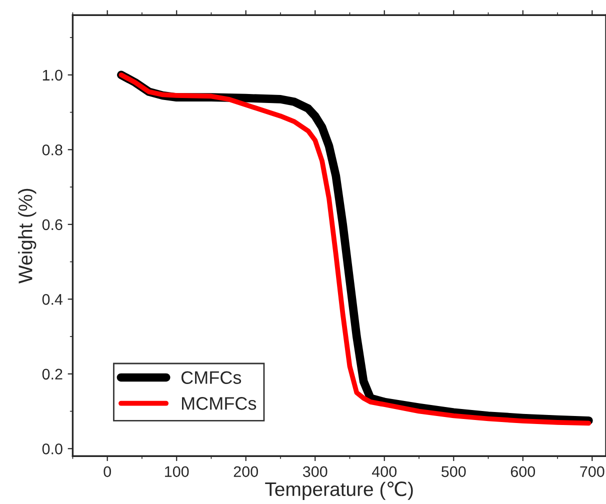 This screenshot has height=504, width=606. I want to click on x-tick-label: 500, so click(454, 472).